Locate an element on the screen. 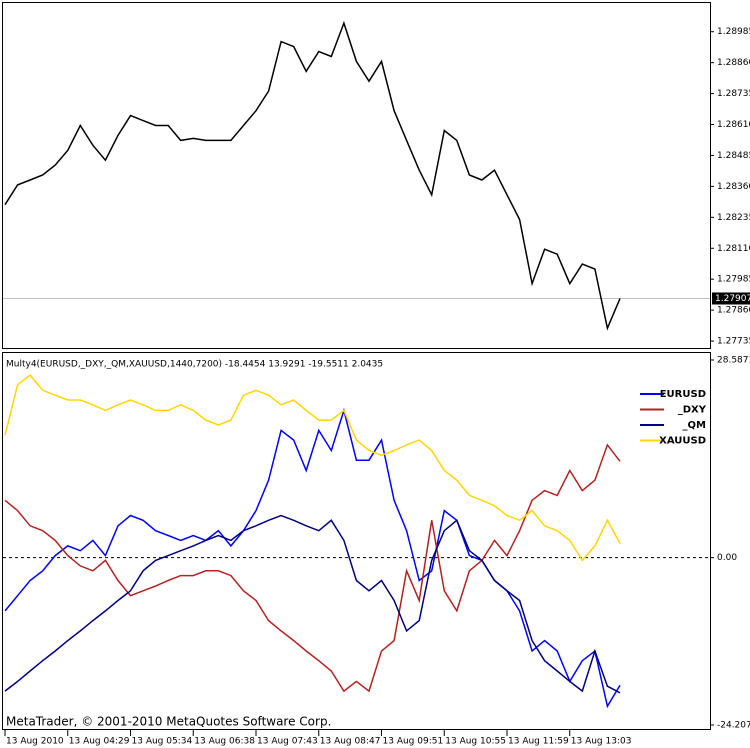  x-tick-label: 13 Aug 06:38 is located at coordinates (224, 742).